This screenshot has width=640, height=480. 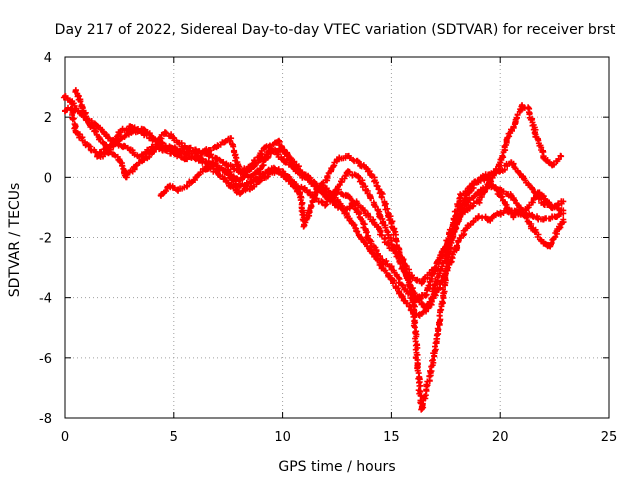 What do you see at coordinates (500, 437) in the screenshot?
I see `x-tick-label: 20` at bounding box center [500, 437].